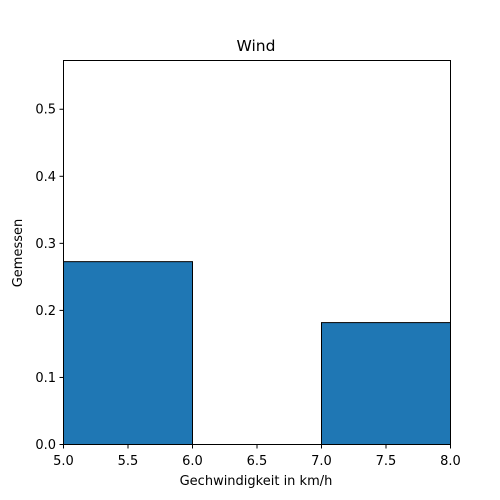 This screenshot has height=500, width=500. Describe the element at coordinates (256, 481) in the screenshot. I see `x-axis-label: Gechwindigkeit in km/h` at that location.